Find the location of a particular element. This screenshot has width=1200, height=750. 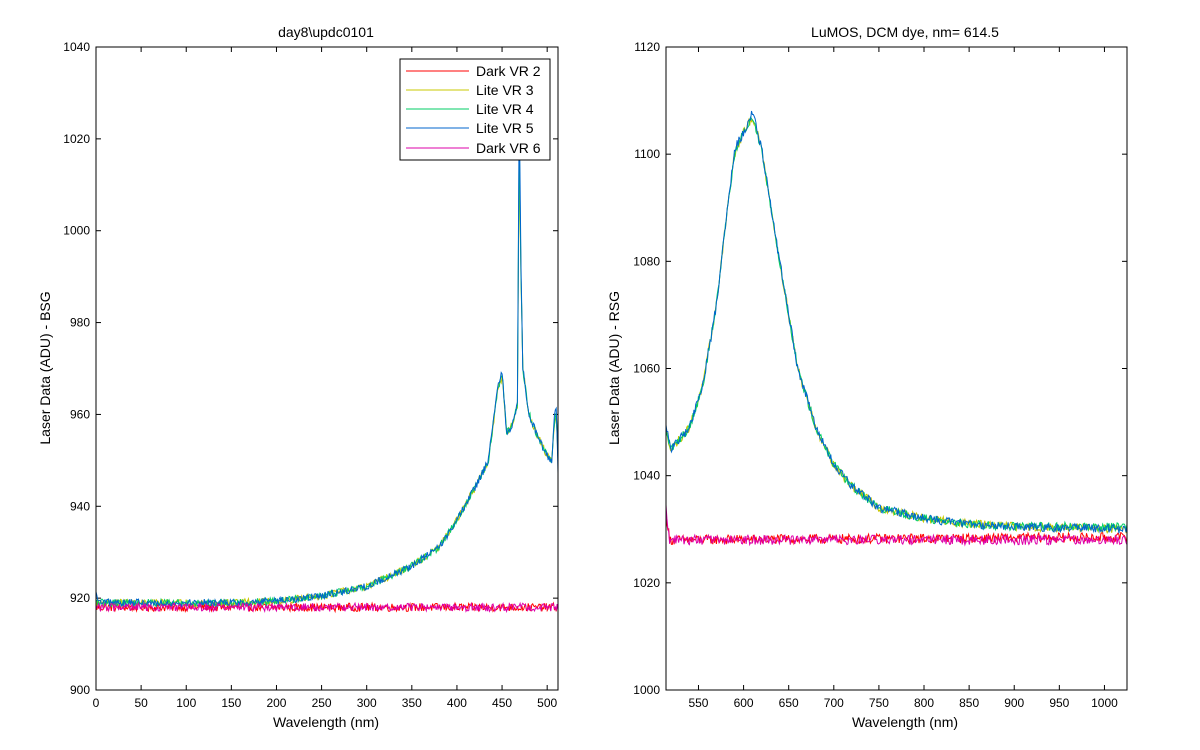

right-y-tick-label: 1040 is located at coordinates (646, 476).